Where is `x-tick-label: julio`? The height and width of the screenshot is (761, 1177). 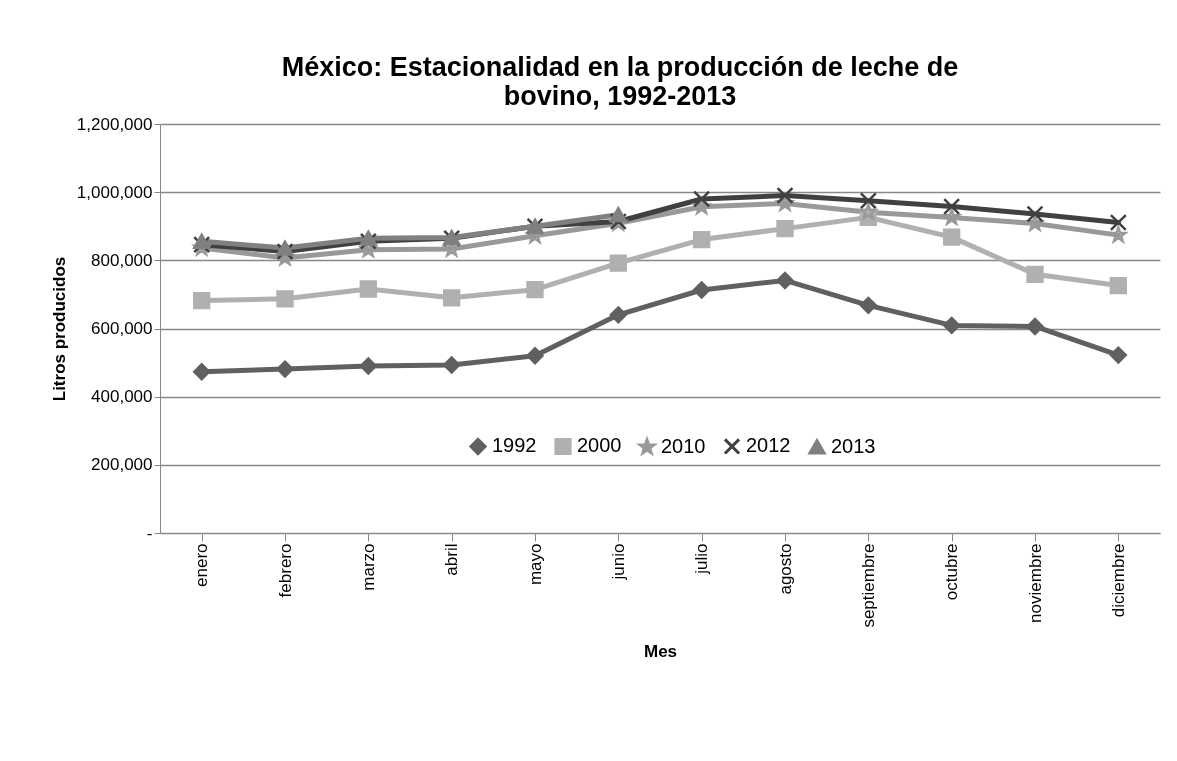 x-tick-label: julio is located at coordinates (702, 559).